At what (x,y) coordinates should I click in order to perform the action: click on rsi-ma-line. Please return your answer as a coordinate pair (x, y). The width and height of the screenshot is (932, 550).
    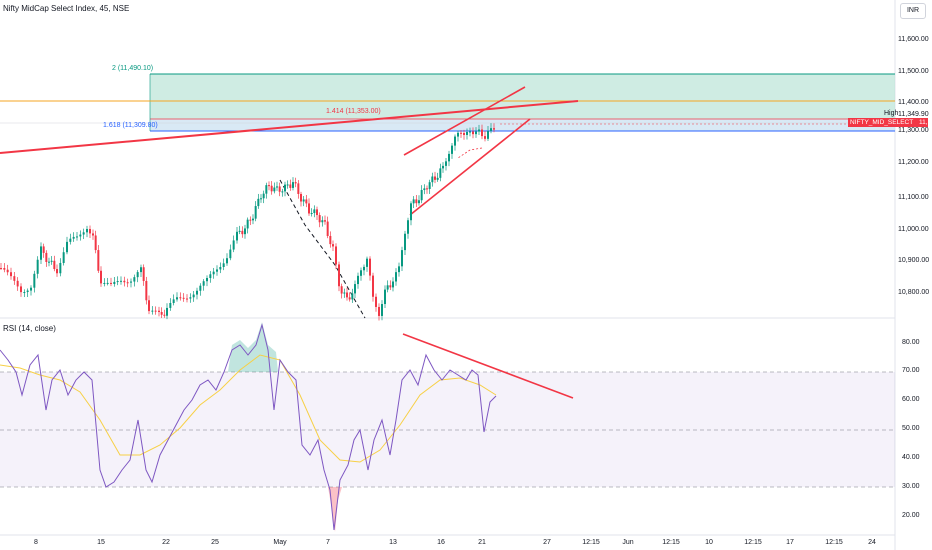
    Looking at the image, I should click on (248, 408).